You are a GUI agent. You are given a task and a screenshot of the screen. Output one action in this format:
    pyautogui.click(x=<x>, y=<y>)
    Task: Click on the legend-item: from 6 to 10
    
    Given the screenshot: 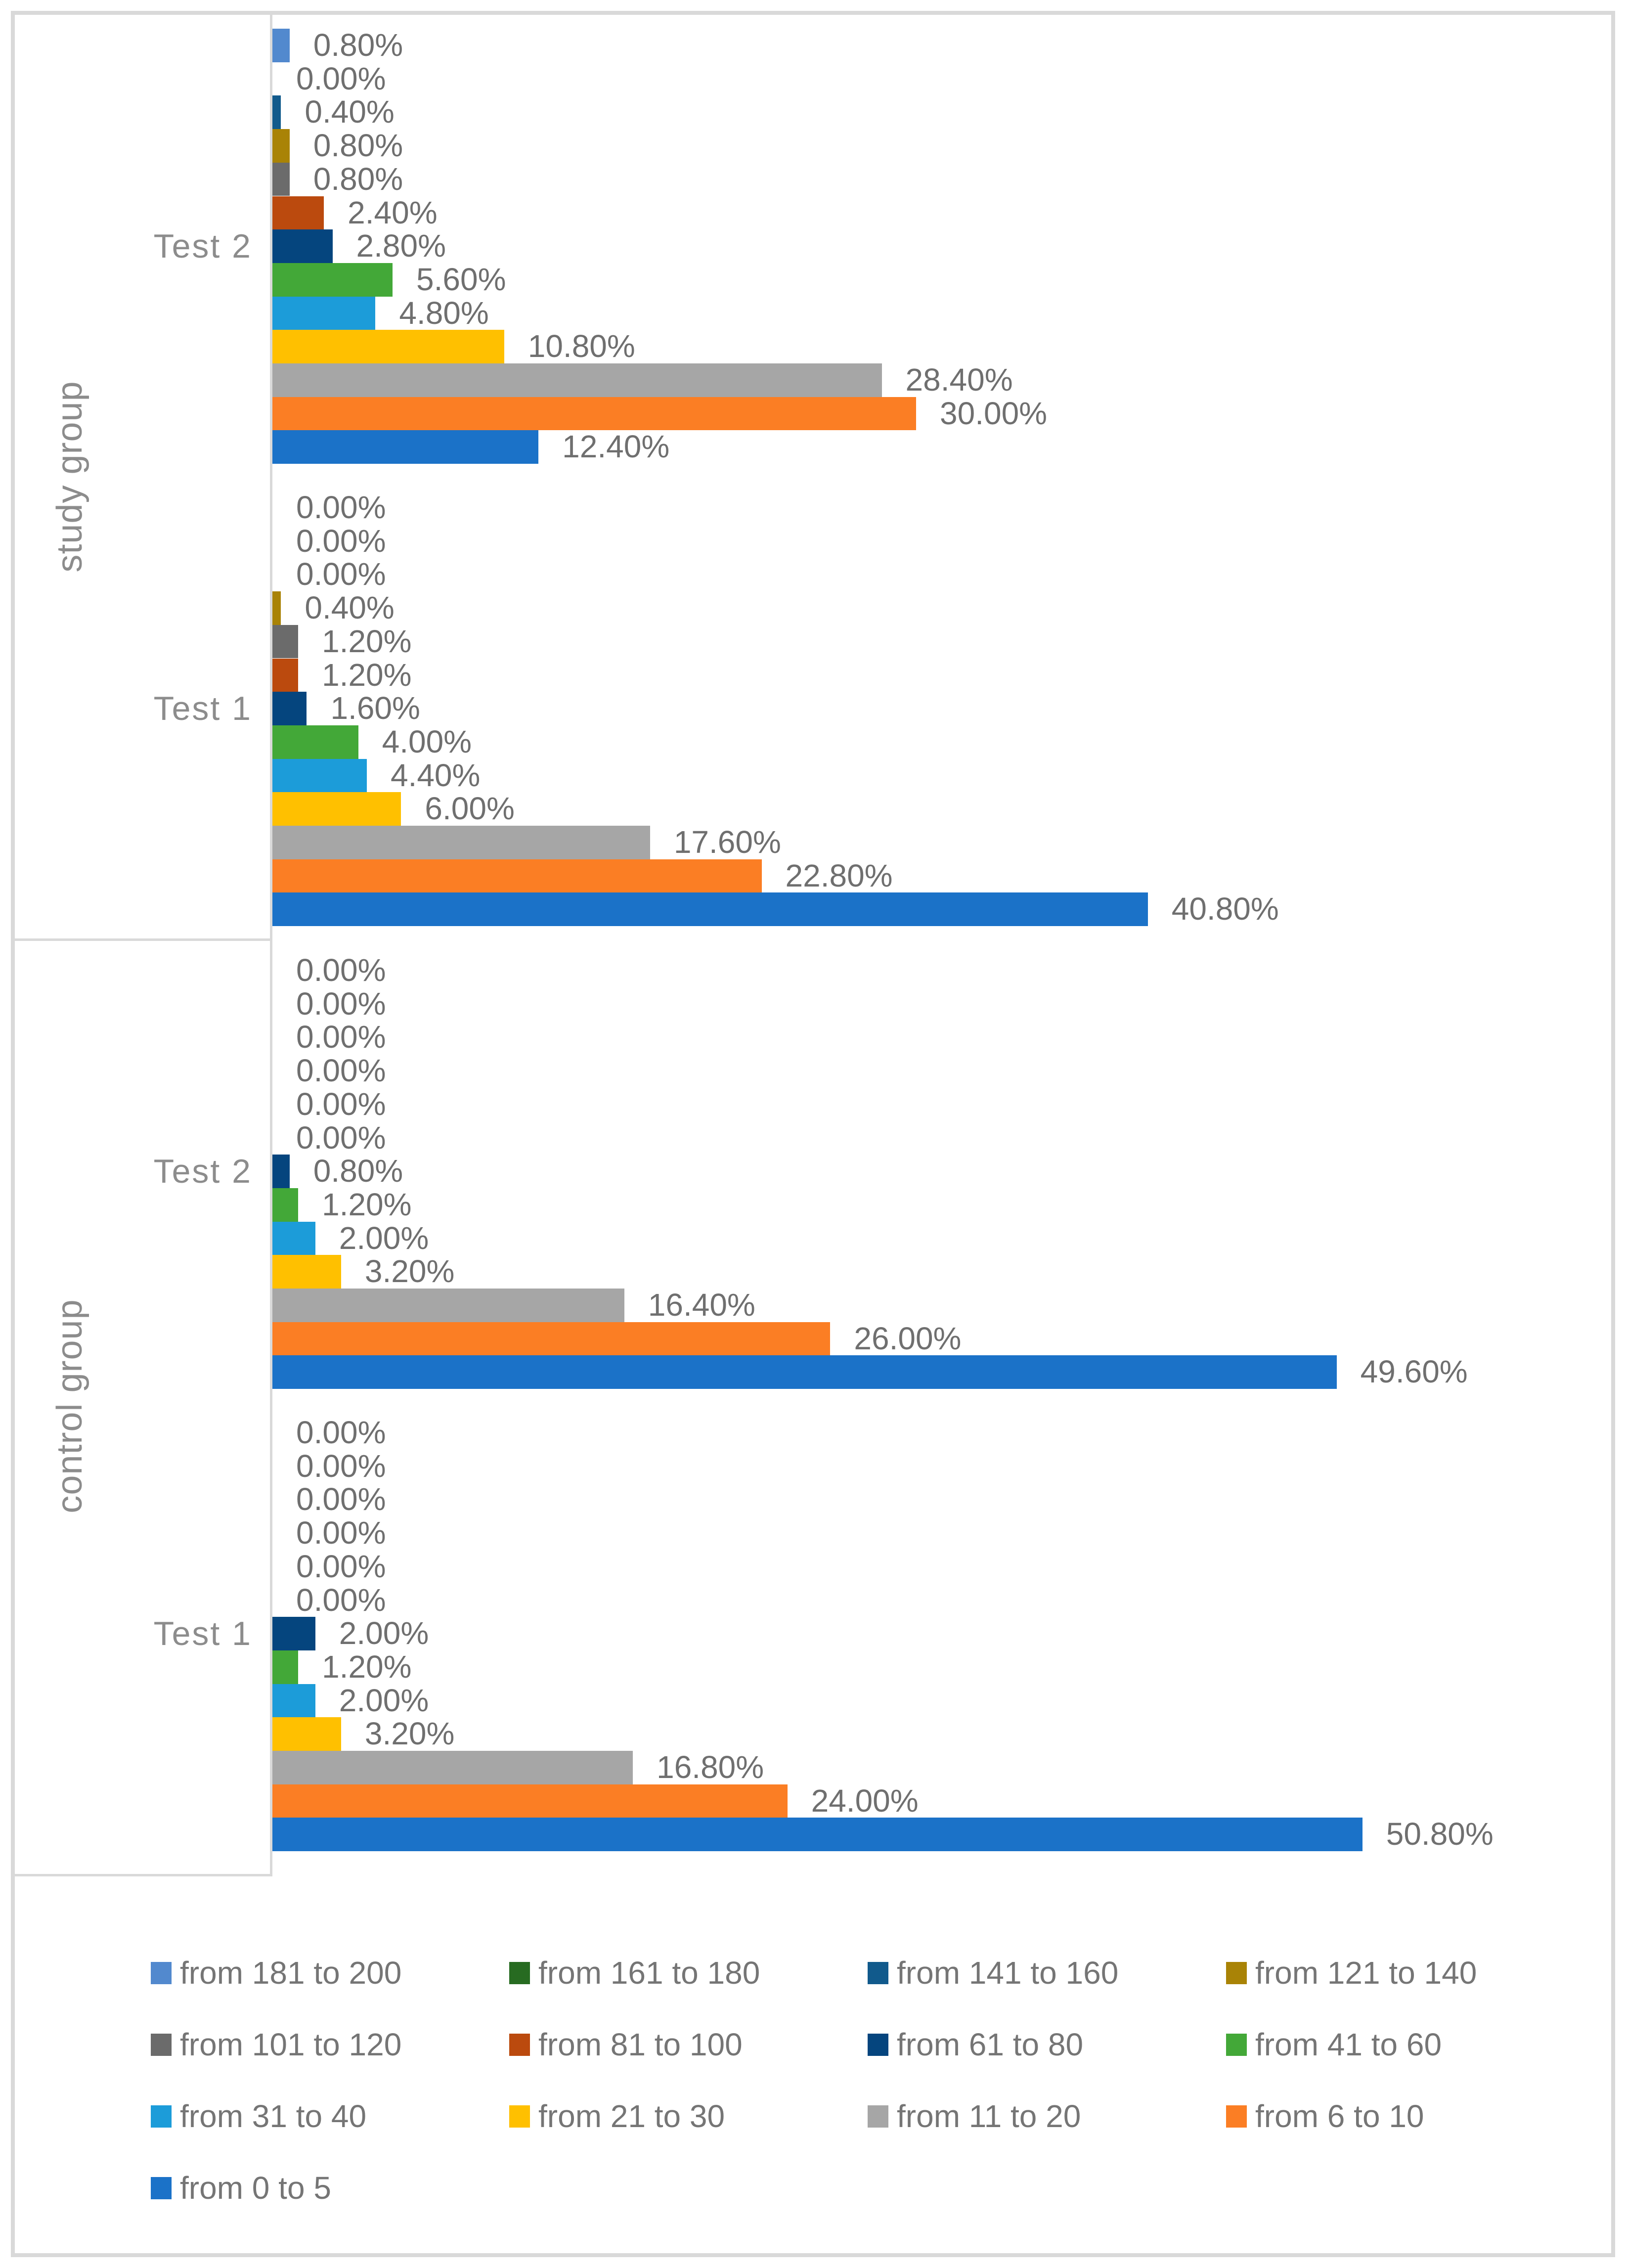 What is the action you would take?
    pyautogui.click(x=1325, y=2117)
    